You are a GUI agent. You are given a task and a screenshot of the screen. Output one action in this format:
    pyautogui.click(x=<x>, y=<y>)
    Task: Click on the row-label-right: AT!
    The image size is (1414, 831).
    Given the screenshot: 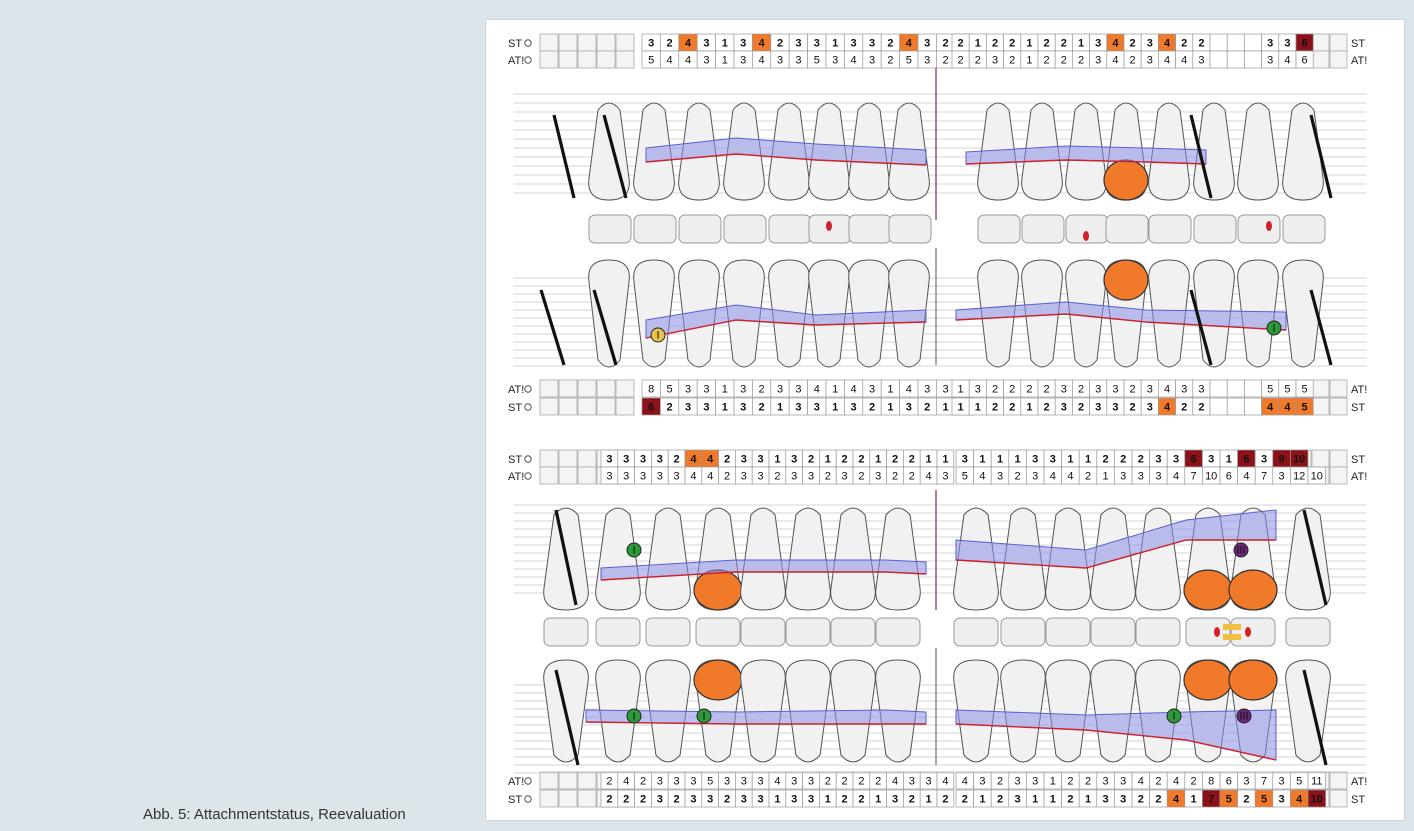 What is the action you would take?
    pyautogui.click(x=1359, y=390)
    